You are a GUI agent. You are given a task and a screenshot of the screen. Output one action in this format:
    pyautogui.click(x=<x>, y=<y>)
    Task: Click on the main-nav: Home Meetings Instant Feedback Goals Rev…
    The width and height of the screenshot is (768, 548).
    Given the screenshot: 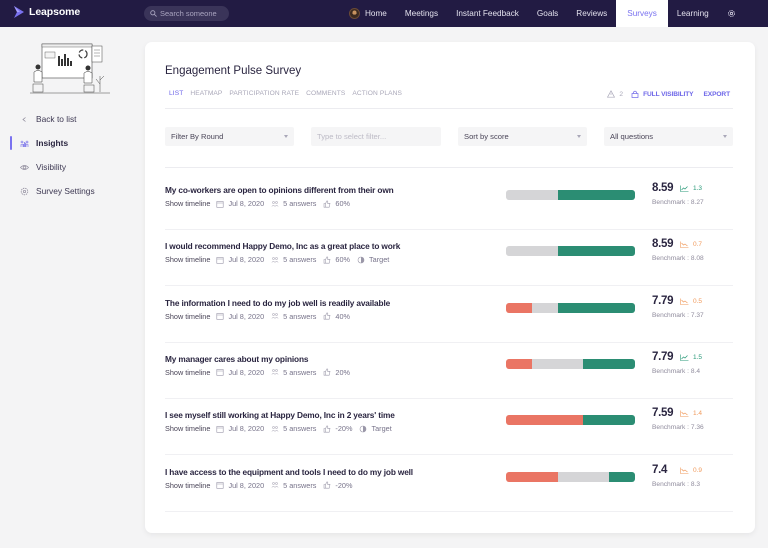 What is the action you would take?
    pyautogui.click(x=542, y=13)
    